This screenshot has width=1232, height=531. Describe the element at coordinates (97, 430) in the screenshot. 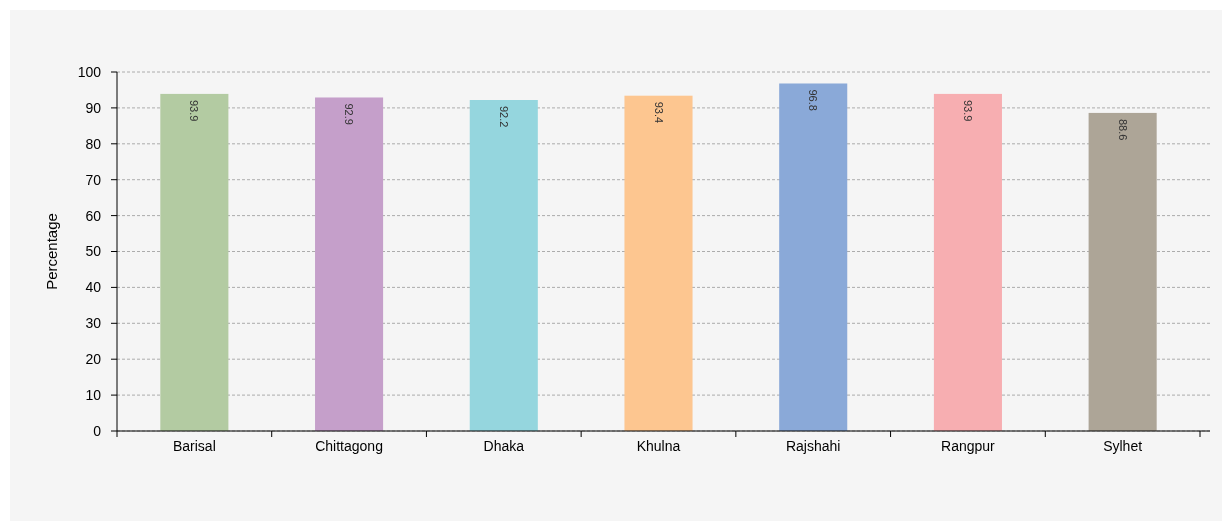

I see `y-tick-label: 0` at that location.